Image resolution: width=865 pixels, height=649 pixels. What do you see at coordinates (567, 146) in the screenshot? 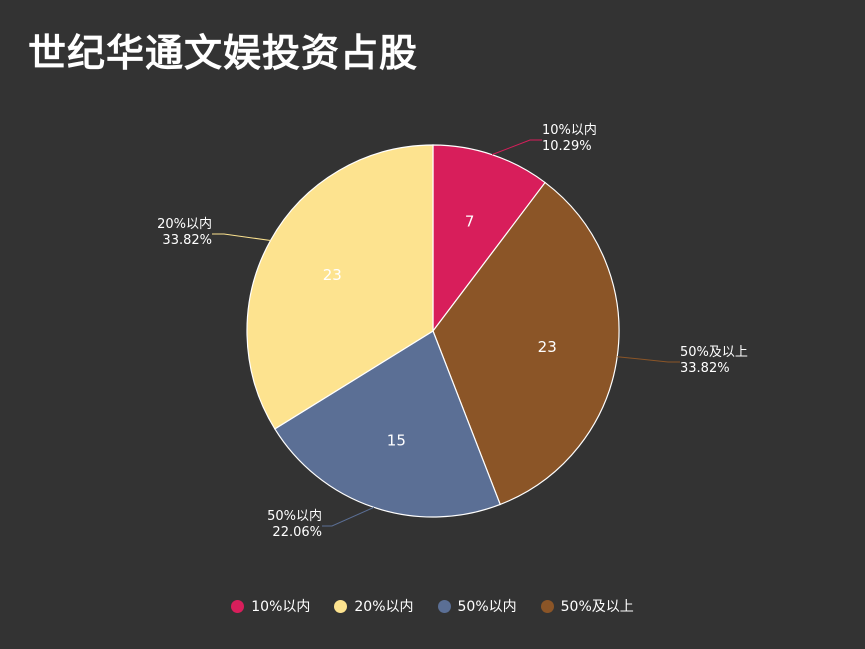
I see `callout-percent-label: 10.29%` at bounding box center [567, 146].